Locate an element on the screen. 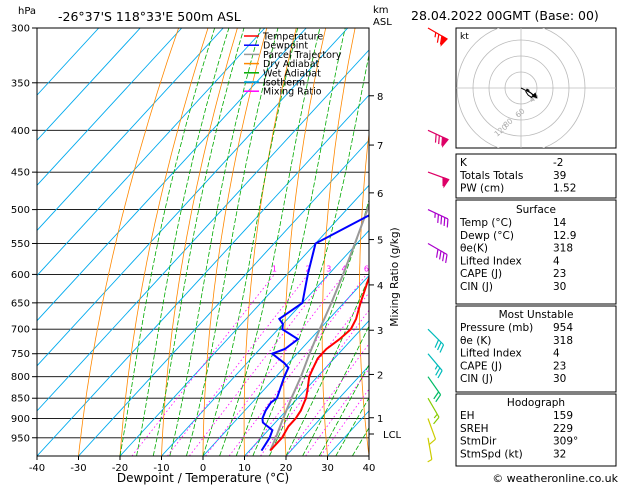 The width and height of the screenshot is (629, 486). table-row-value: 954 is located at coordinates (563, 328).